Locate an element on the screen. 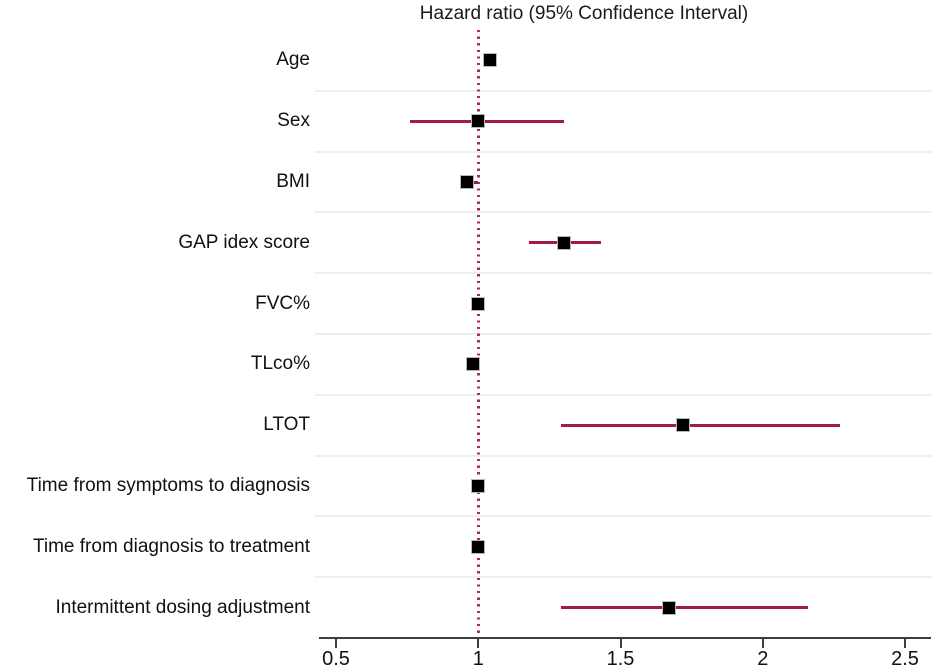  row-label: TLco% is located at coordinates (280, 364).